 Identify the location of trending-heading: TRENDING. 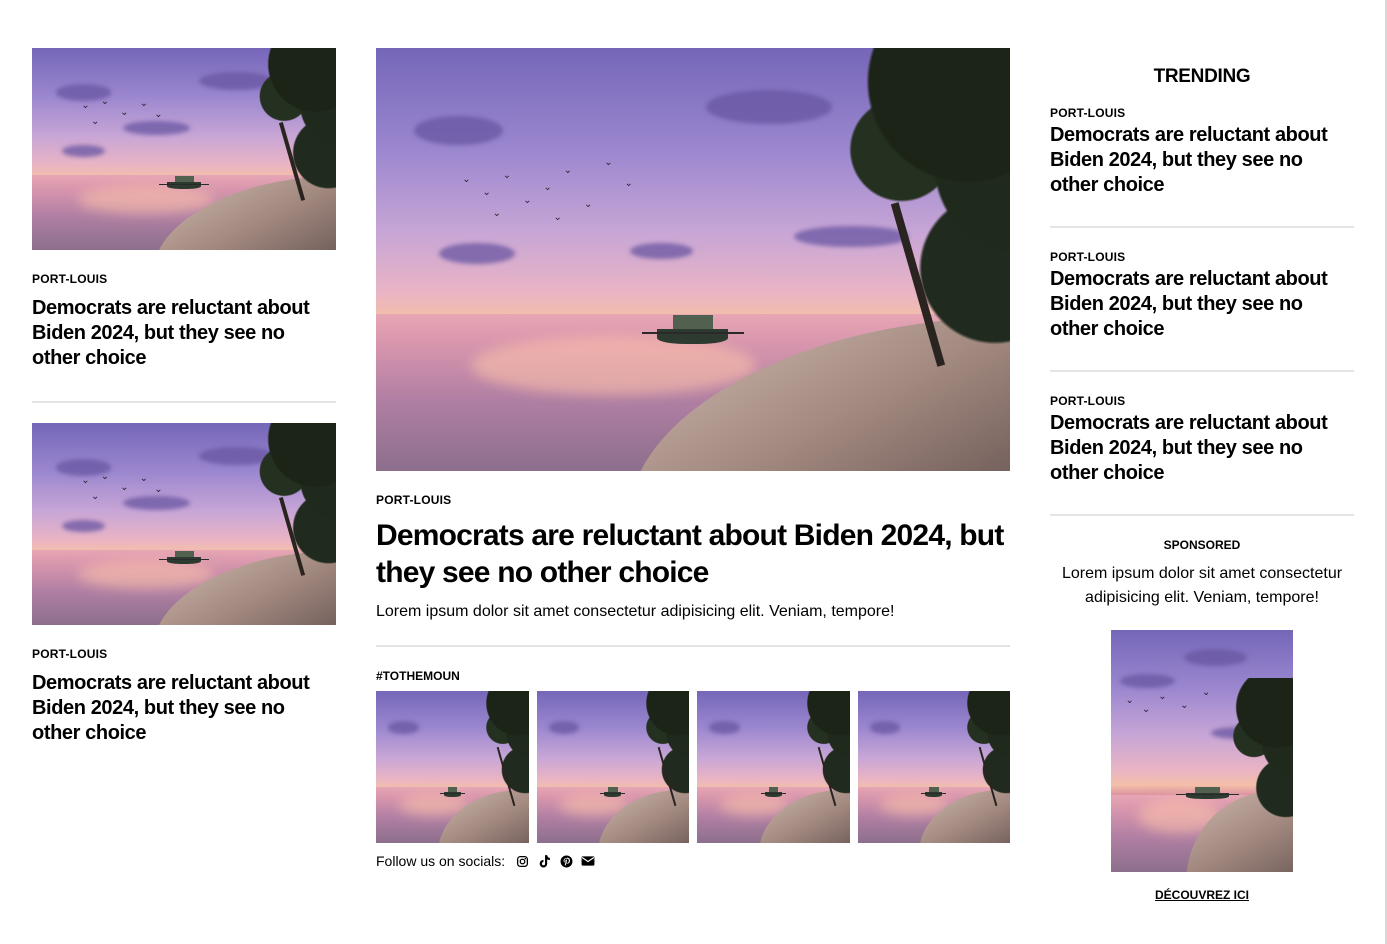
(1202, 76).